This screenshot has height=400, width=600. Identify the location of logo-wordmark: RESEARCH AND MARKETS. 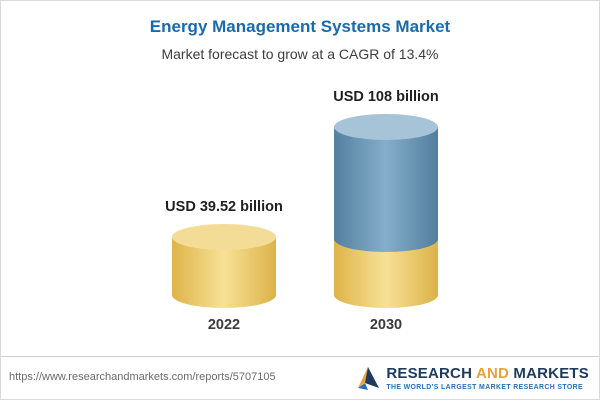
(487, 373).